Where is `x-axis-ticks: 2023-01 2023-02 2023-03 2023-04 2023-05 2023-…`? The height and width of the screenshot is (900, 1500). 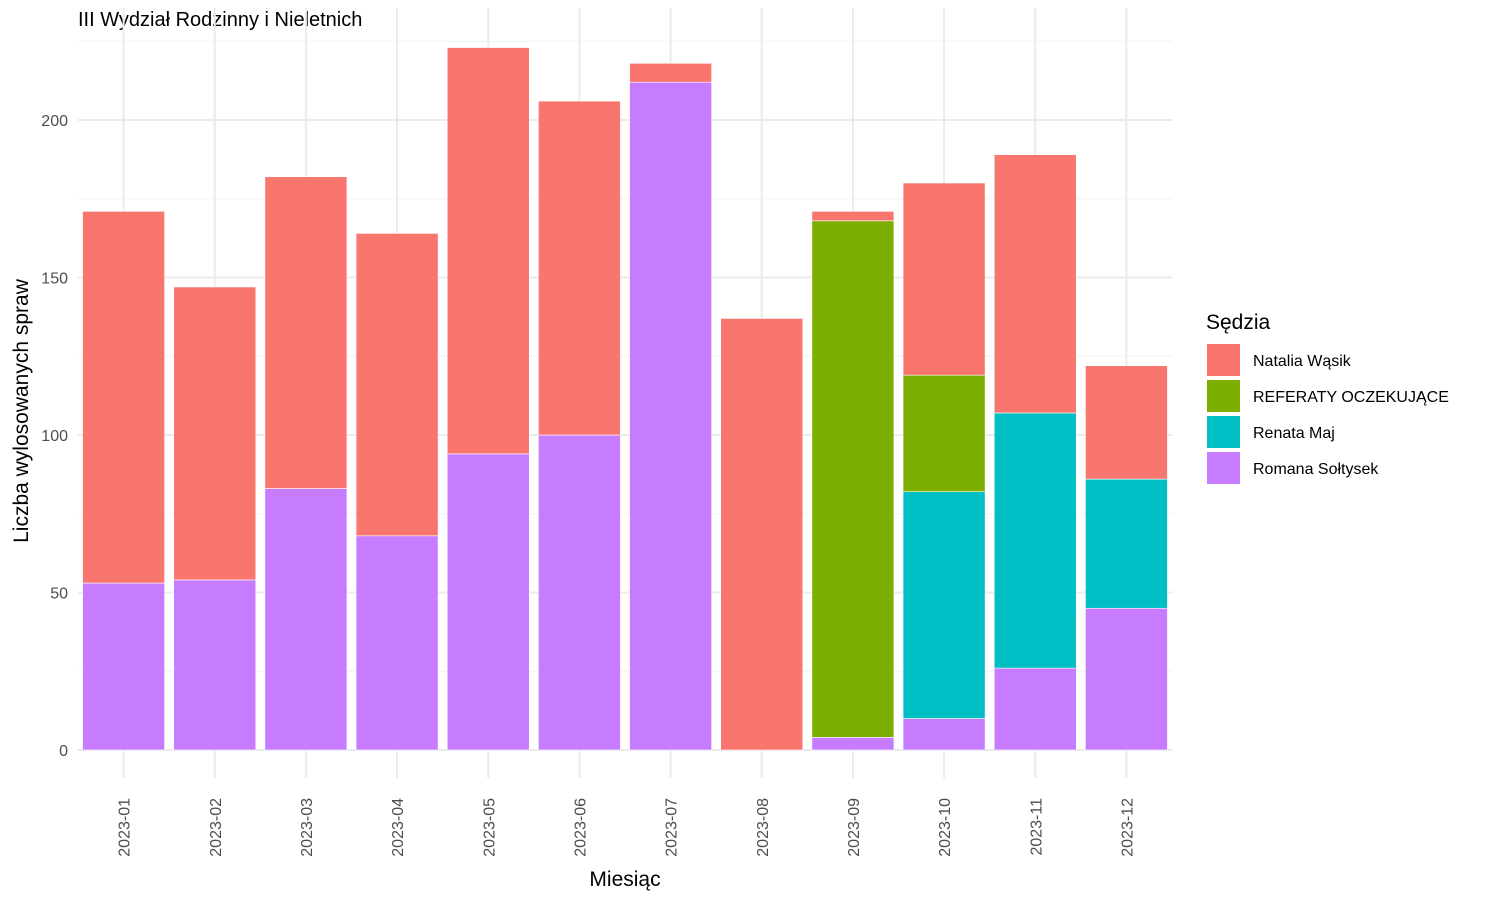
x-axis-ticks: 2023-01 2023-02 2023-03 2023-04 2023-05 2023-… is located at coordinates (627, 827).